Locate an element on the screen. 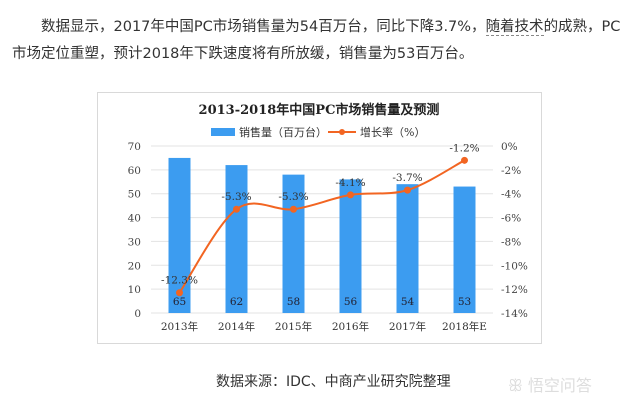 The height and width of the screenshot is (408, 640). x-tick-label: 2014年 is located at coordinates (236, 326).